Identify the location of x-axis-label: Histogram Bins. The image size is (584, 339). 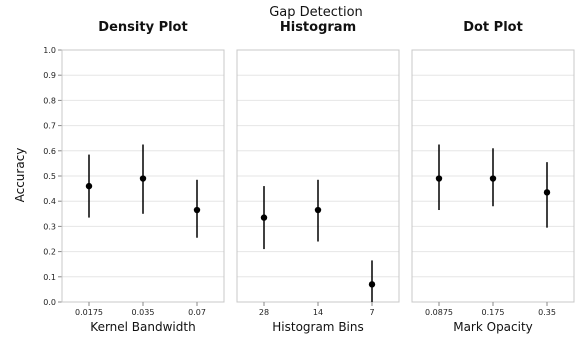
(318, 327).